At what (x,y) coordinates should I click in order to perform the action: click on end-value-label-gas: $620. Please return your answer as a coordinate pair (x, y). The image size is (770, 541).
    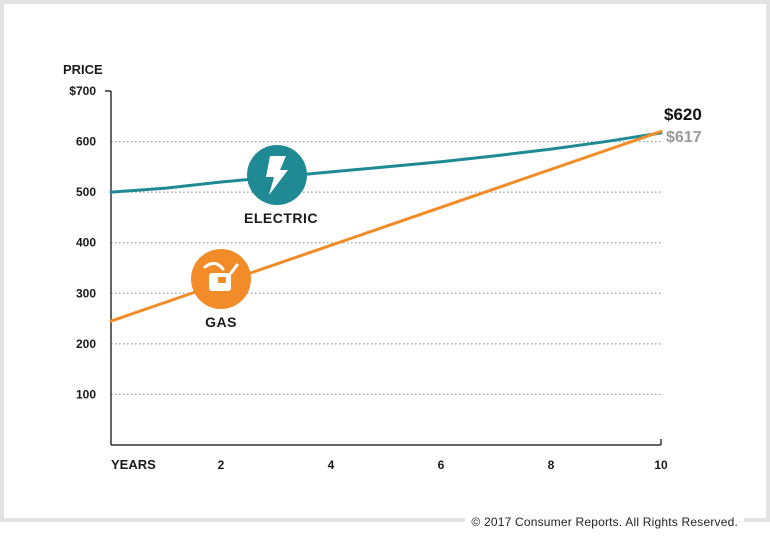
    Looking at the image, I should click on (683, 114).